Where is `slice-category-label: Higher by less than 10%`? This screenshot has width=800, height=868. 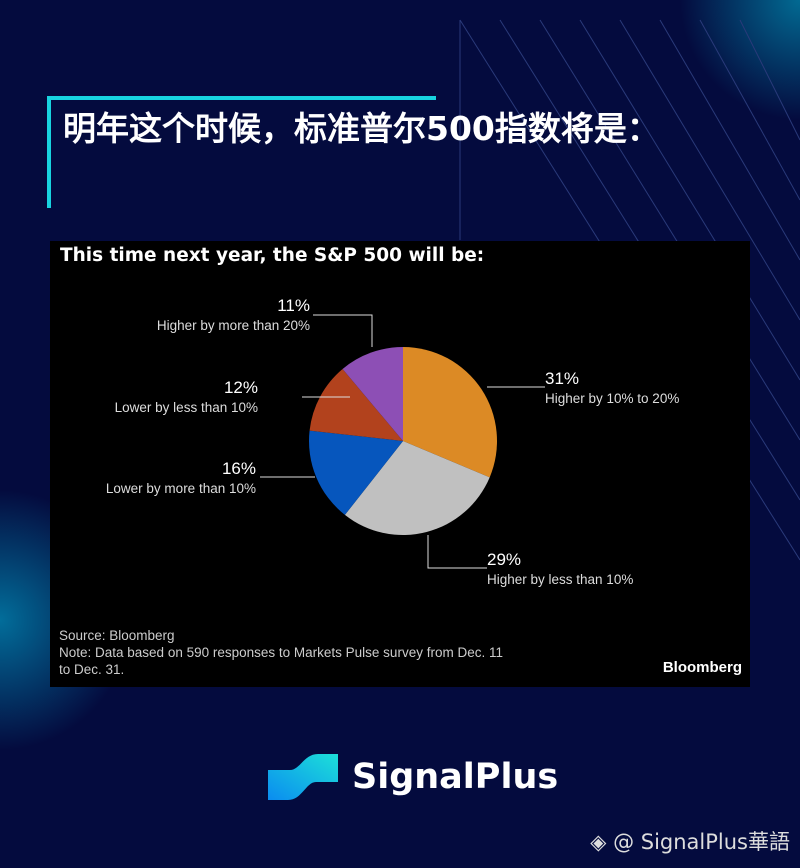
slice-category-label: Higher by less than 10% is located at coordinates (560, 579).